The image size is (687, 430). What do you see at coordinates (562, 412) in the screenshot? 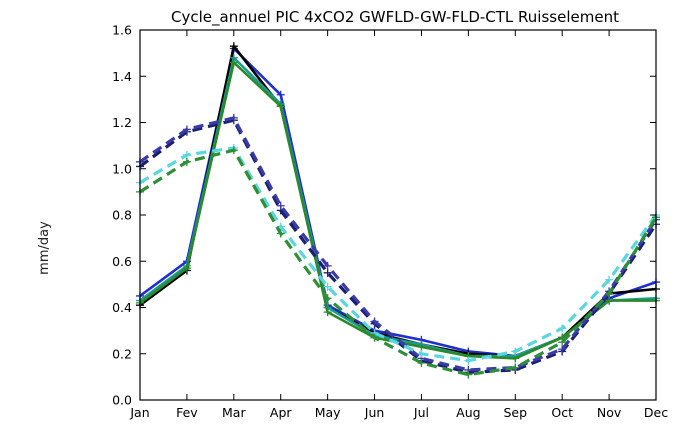
I see `x-tick-label: Oct` at bounding box center [562, 412].